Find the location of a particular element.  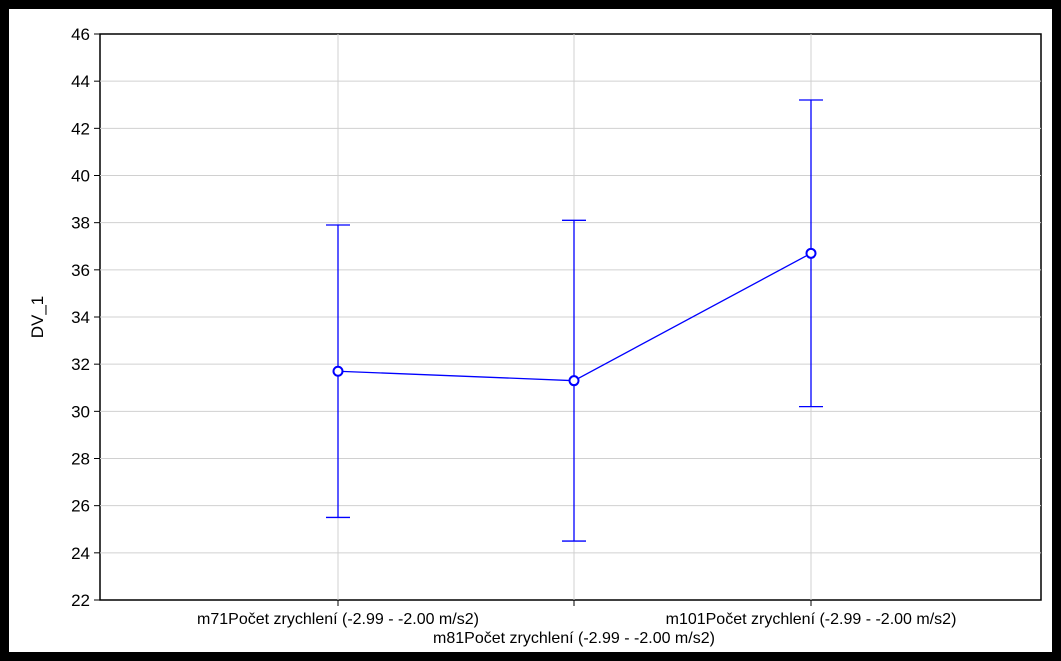

y-tick-label: 44 is located at coordinates (80, 81).